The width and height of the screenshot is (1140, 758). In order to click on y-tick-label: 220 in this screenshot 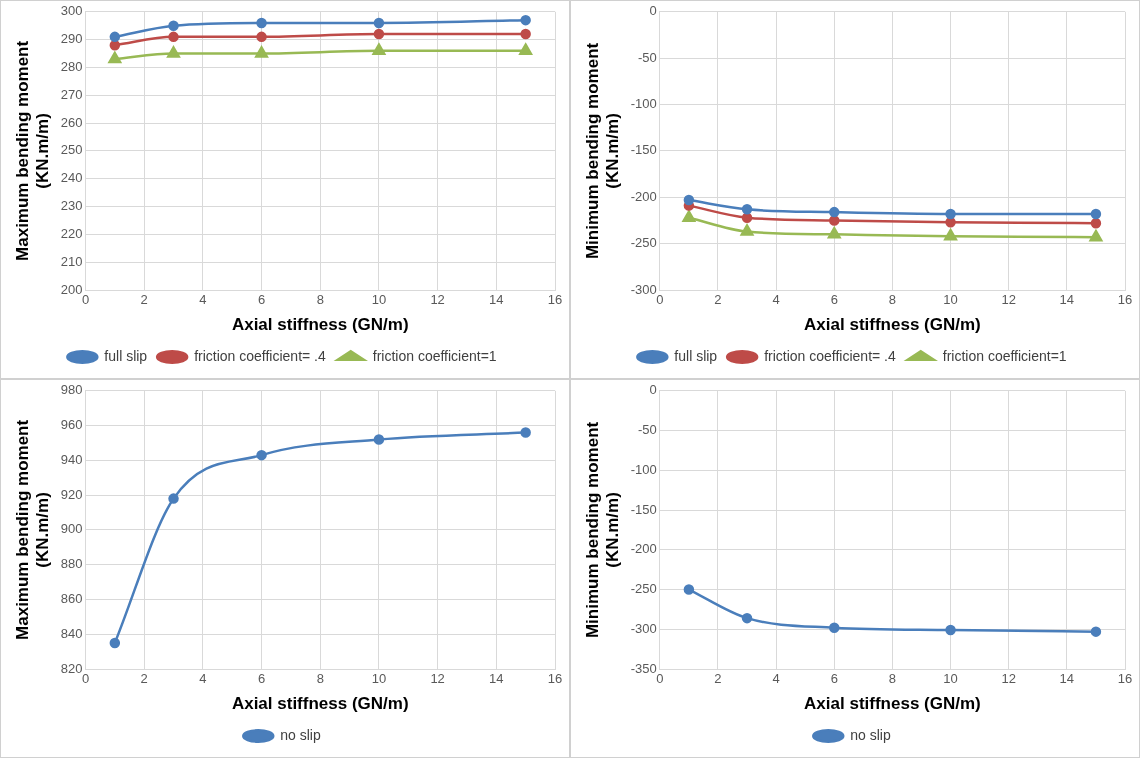, I will do `click(71, 233)`.